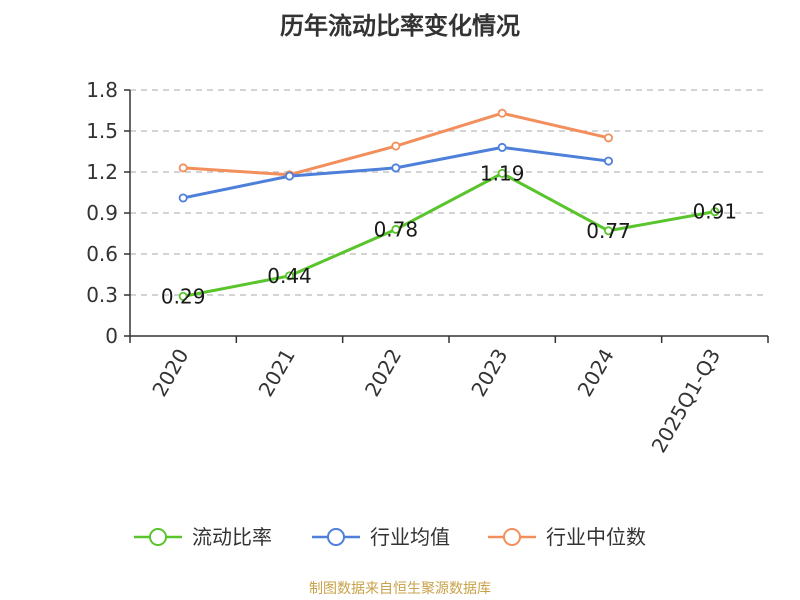 The image size is (800, 600). Describe the element at coordinates (410, 537) in the screenshot. I see `legend-label: 行业均值` at that location.